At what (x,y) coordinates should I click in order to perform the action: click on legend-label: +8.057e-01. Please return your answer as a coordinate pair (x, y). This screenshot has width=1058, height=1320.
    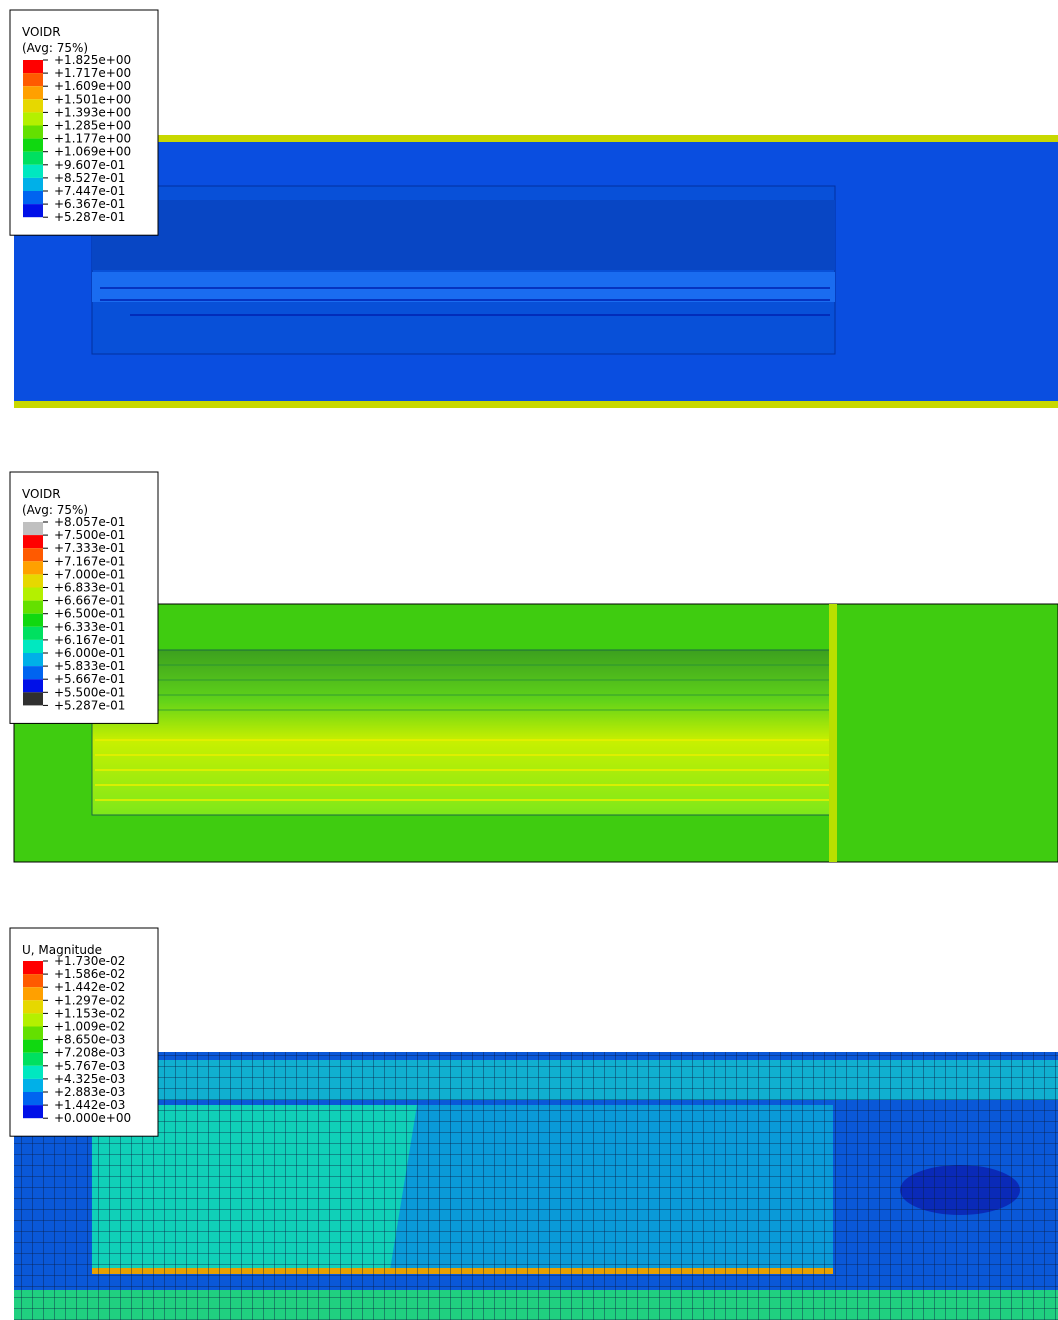
    Looking at the image, I should click on (89, 522).